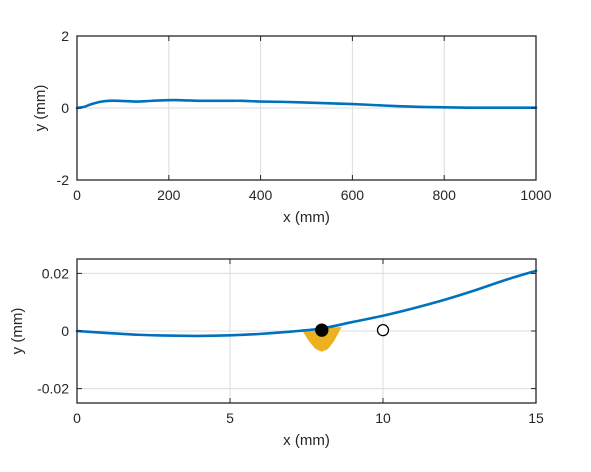  What do you see at coordinates (536, 418) in the screenshot?
I see `chart2-xtick-label: 15` at bounding box center [536, 418].